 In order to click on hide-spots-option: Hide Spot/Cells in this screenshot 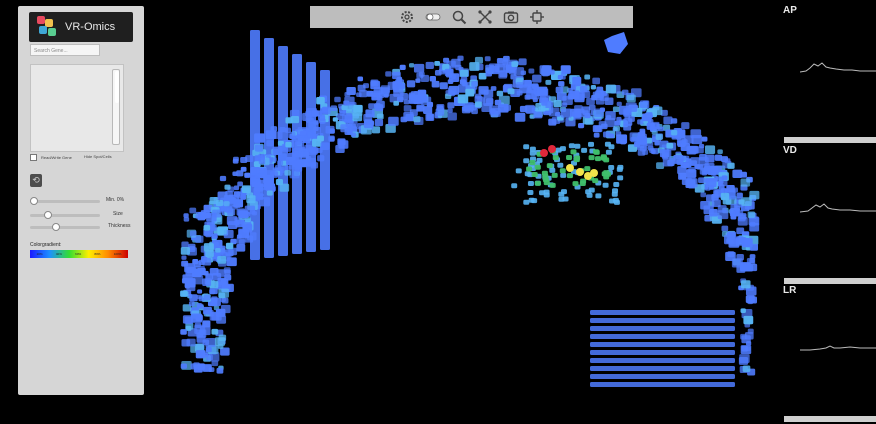, I will do `click(98, 156)`.